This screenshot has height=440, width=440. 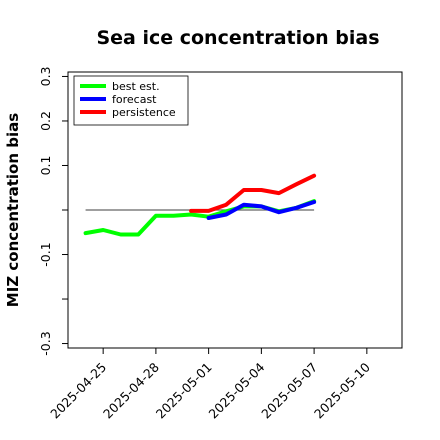 I want to click on series-layer, so click(x=200, y=205).